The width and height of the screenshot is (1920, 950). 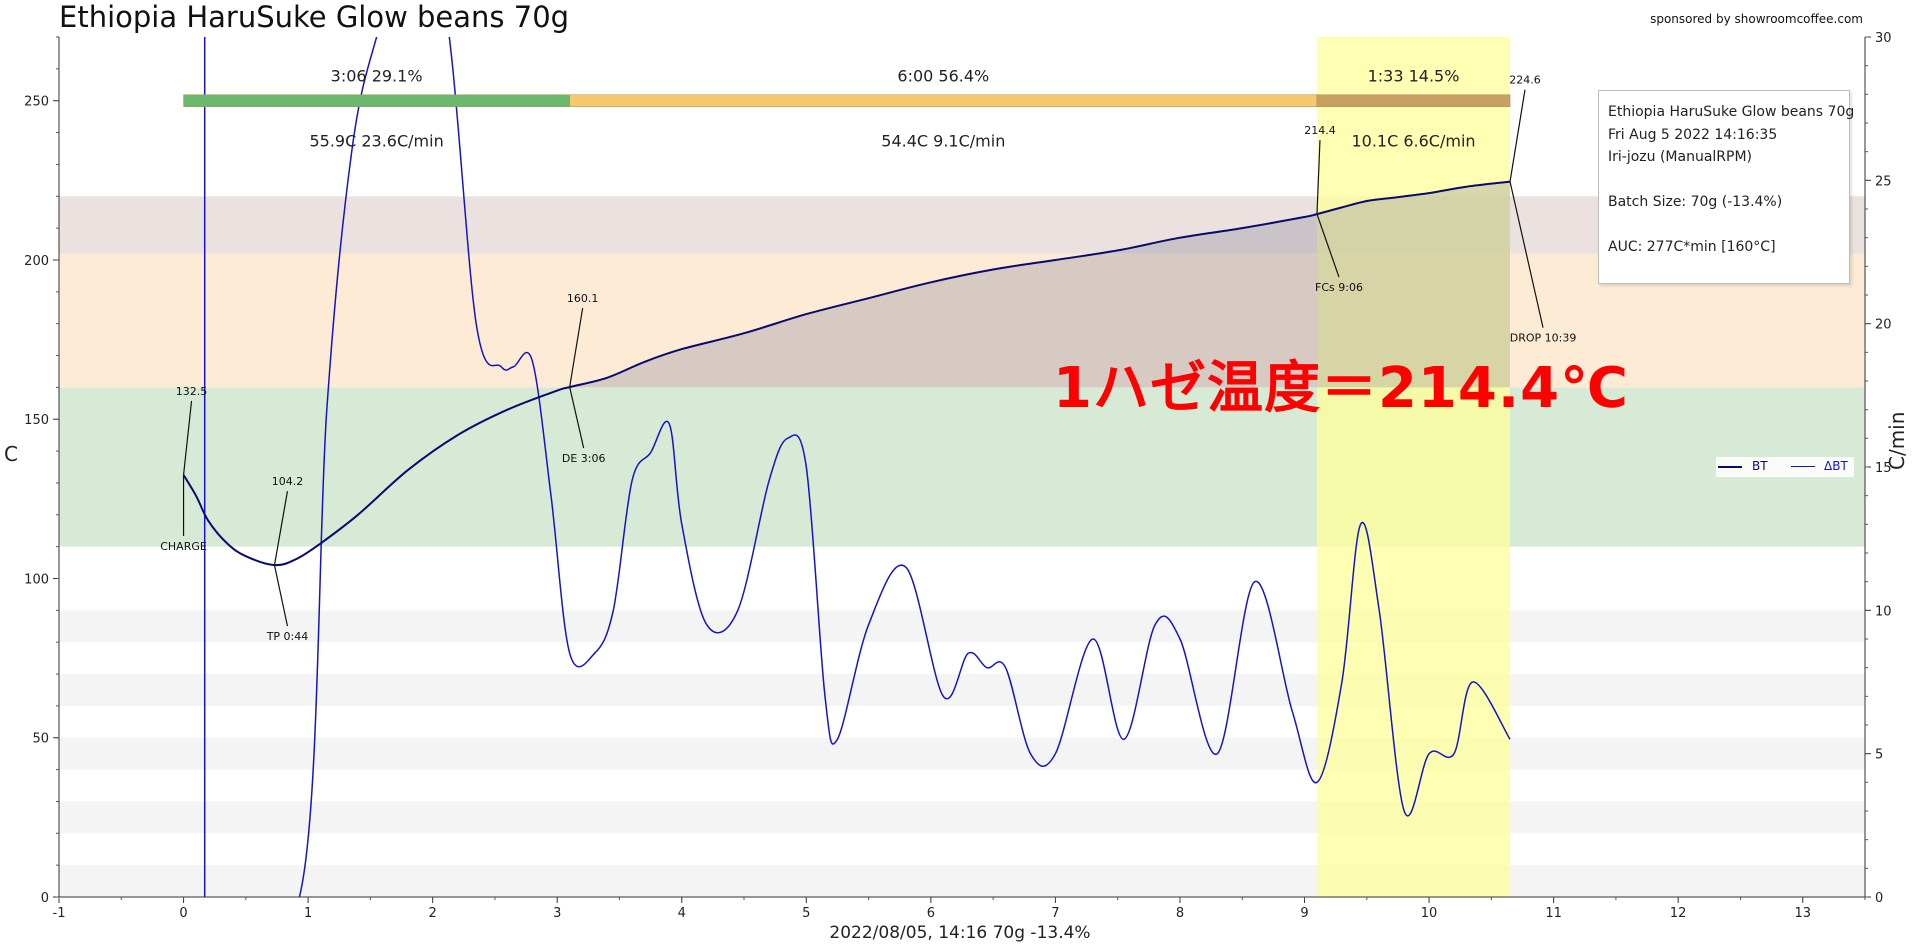 I want to click on y-right-tick-label: 30, so click(x=1883, y=38).